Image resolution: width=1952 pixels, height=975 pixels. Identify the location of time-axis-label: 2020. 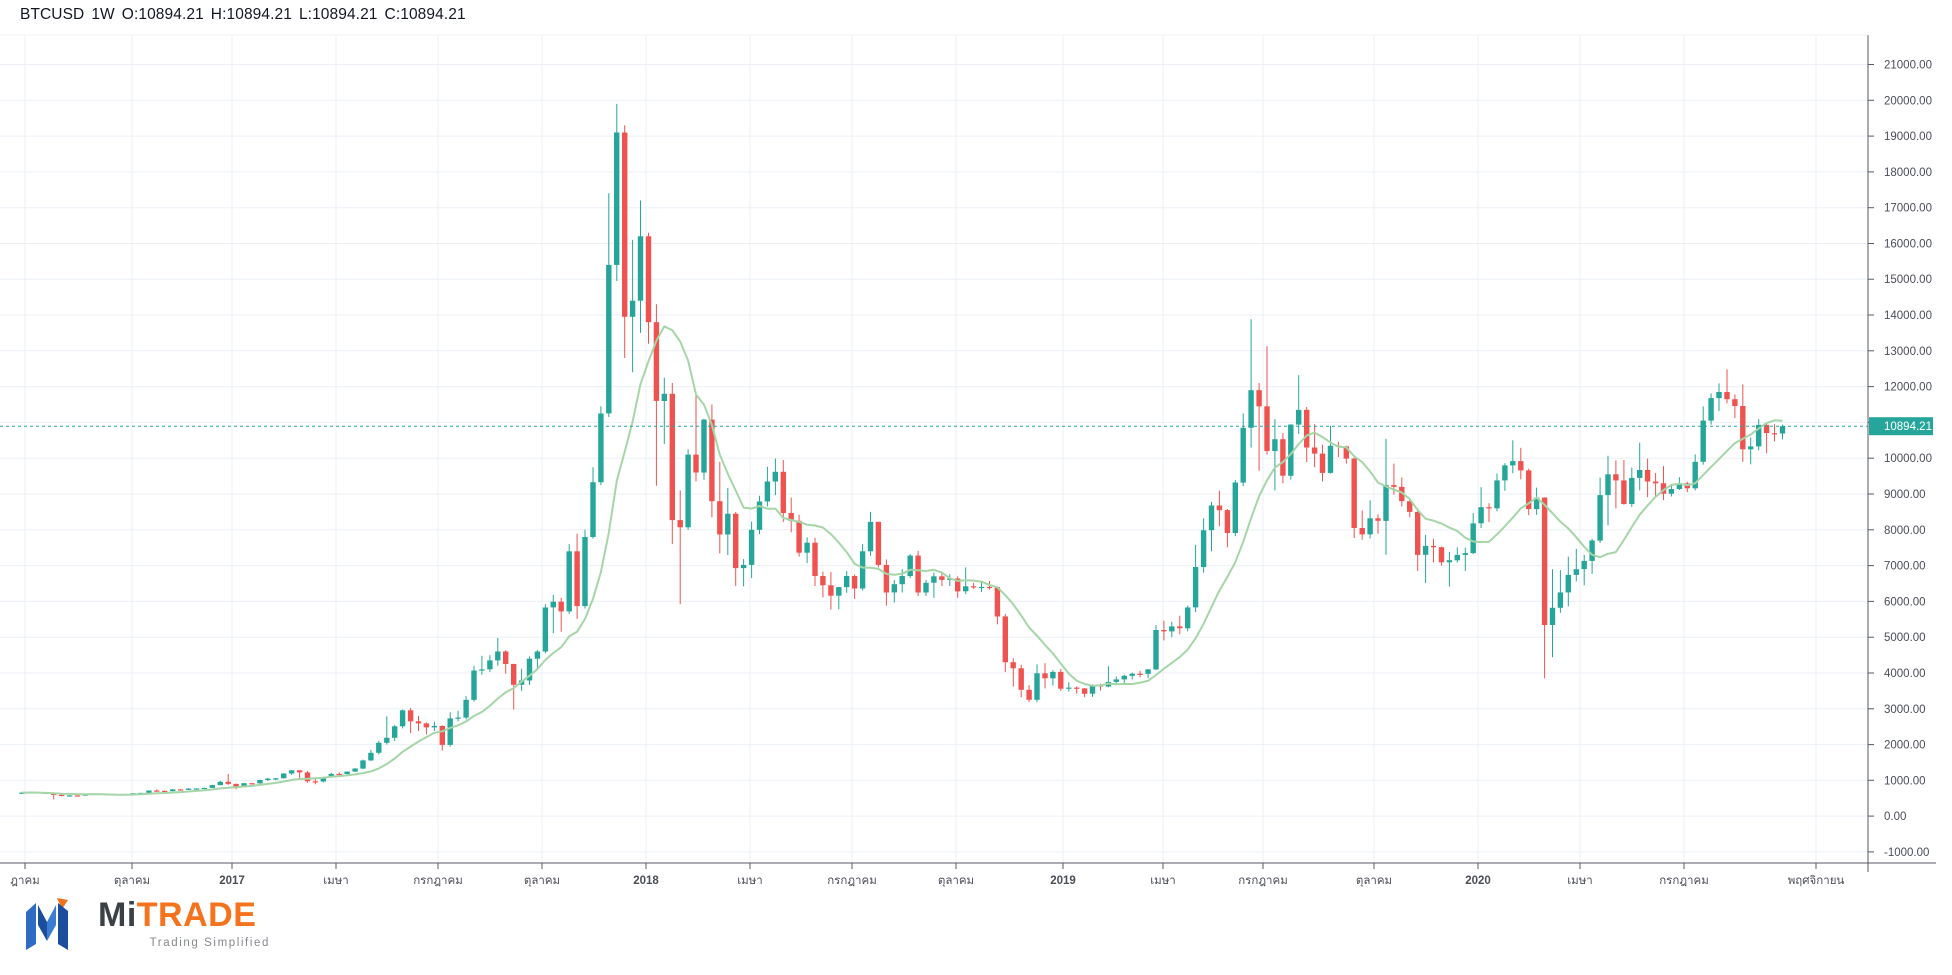
(1478, 881).